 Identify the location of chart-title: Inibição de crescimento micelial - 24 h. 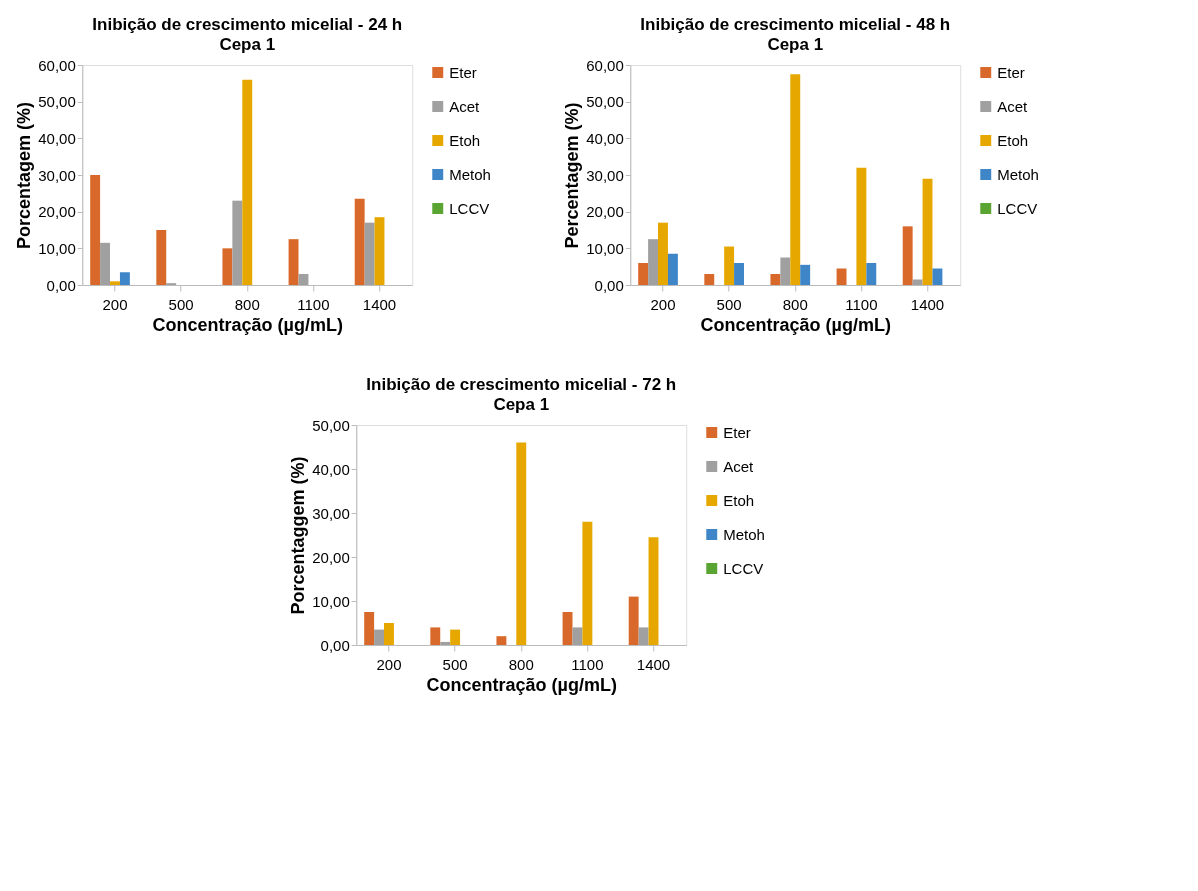
(247, 24).